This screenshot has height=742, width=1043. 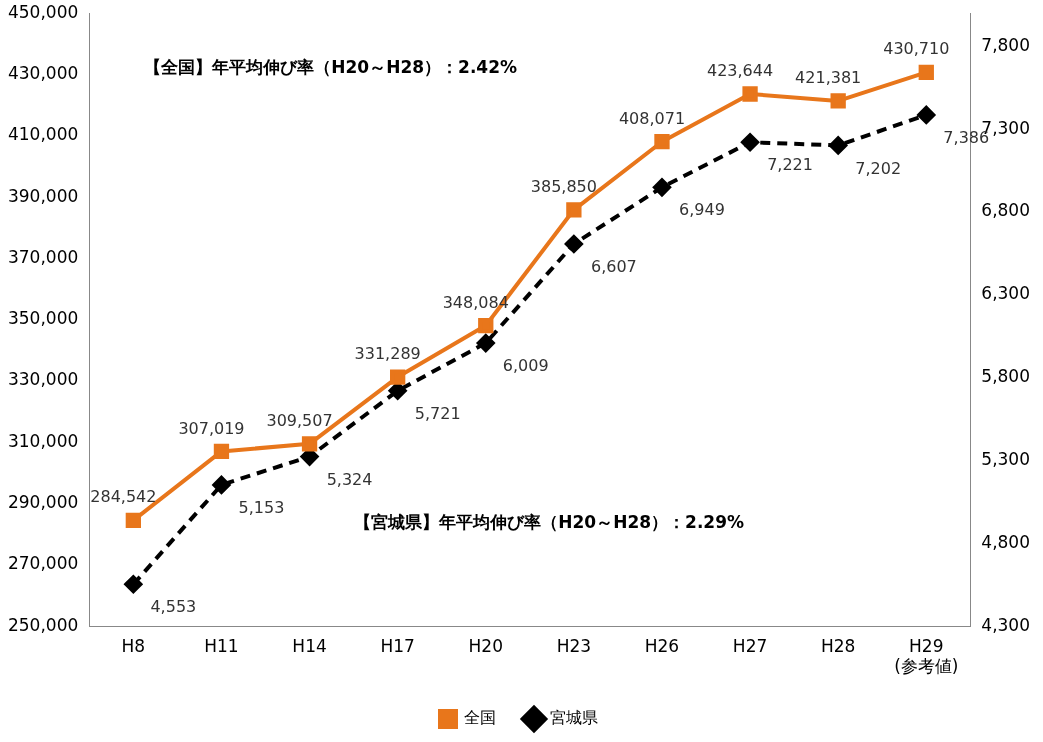 I want to click on data-label: 5,324, so click(x=349, y=479).